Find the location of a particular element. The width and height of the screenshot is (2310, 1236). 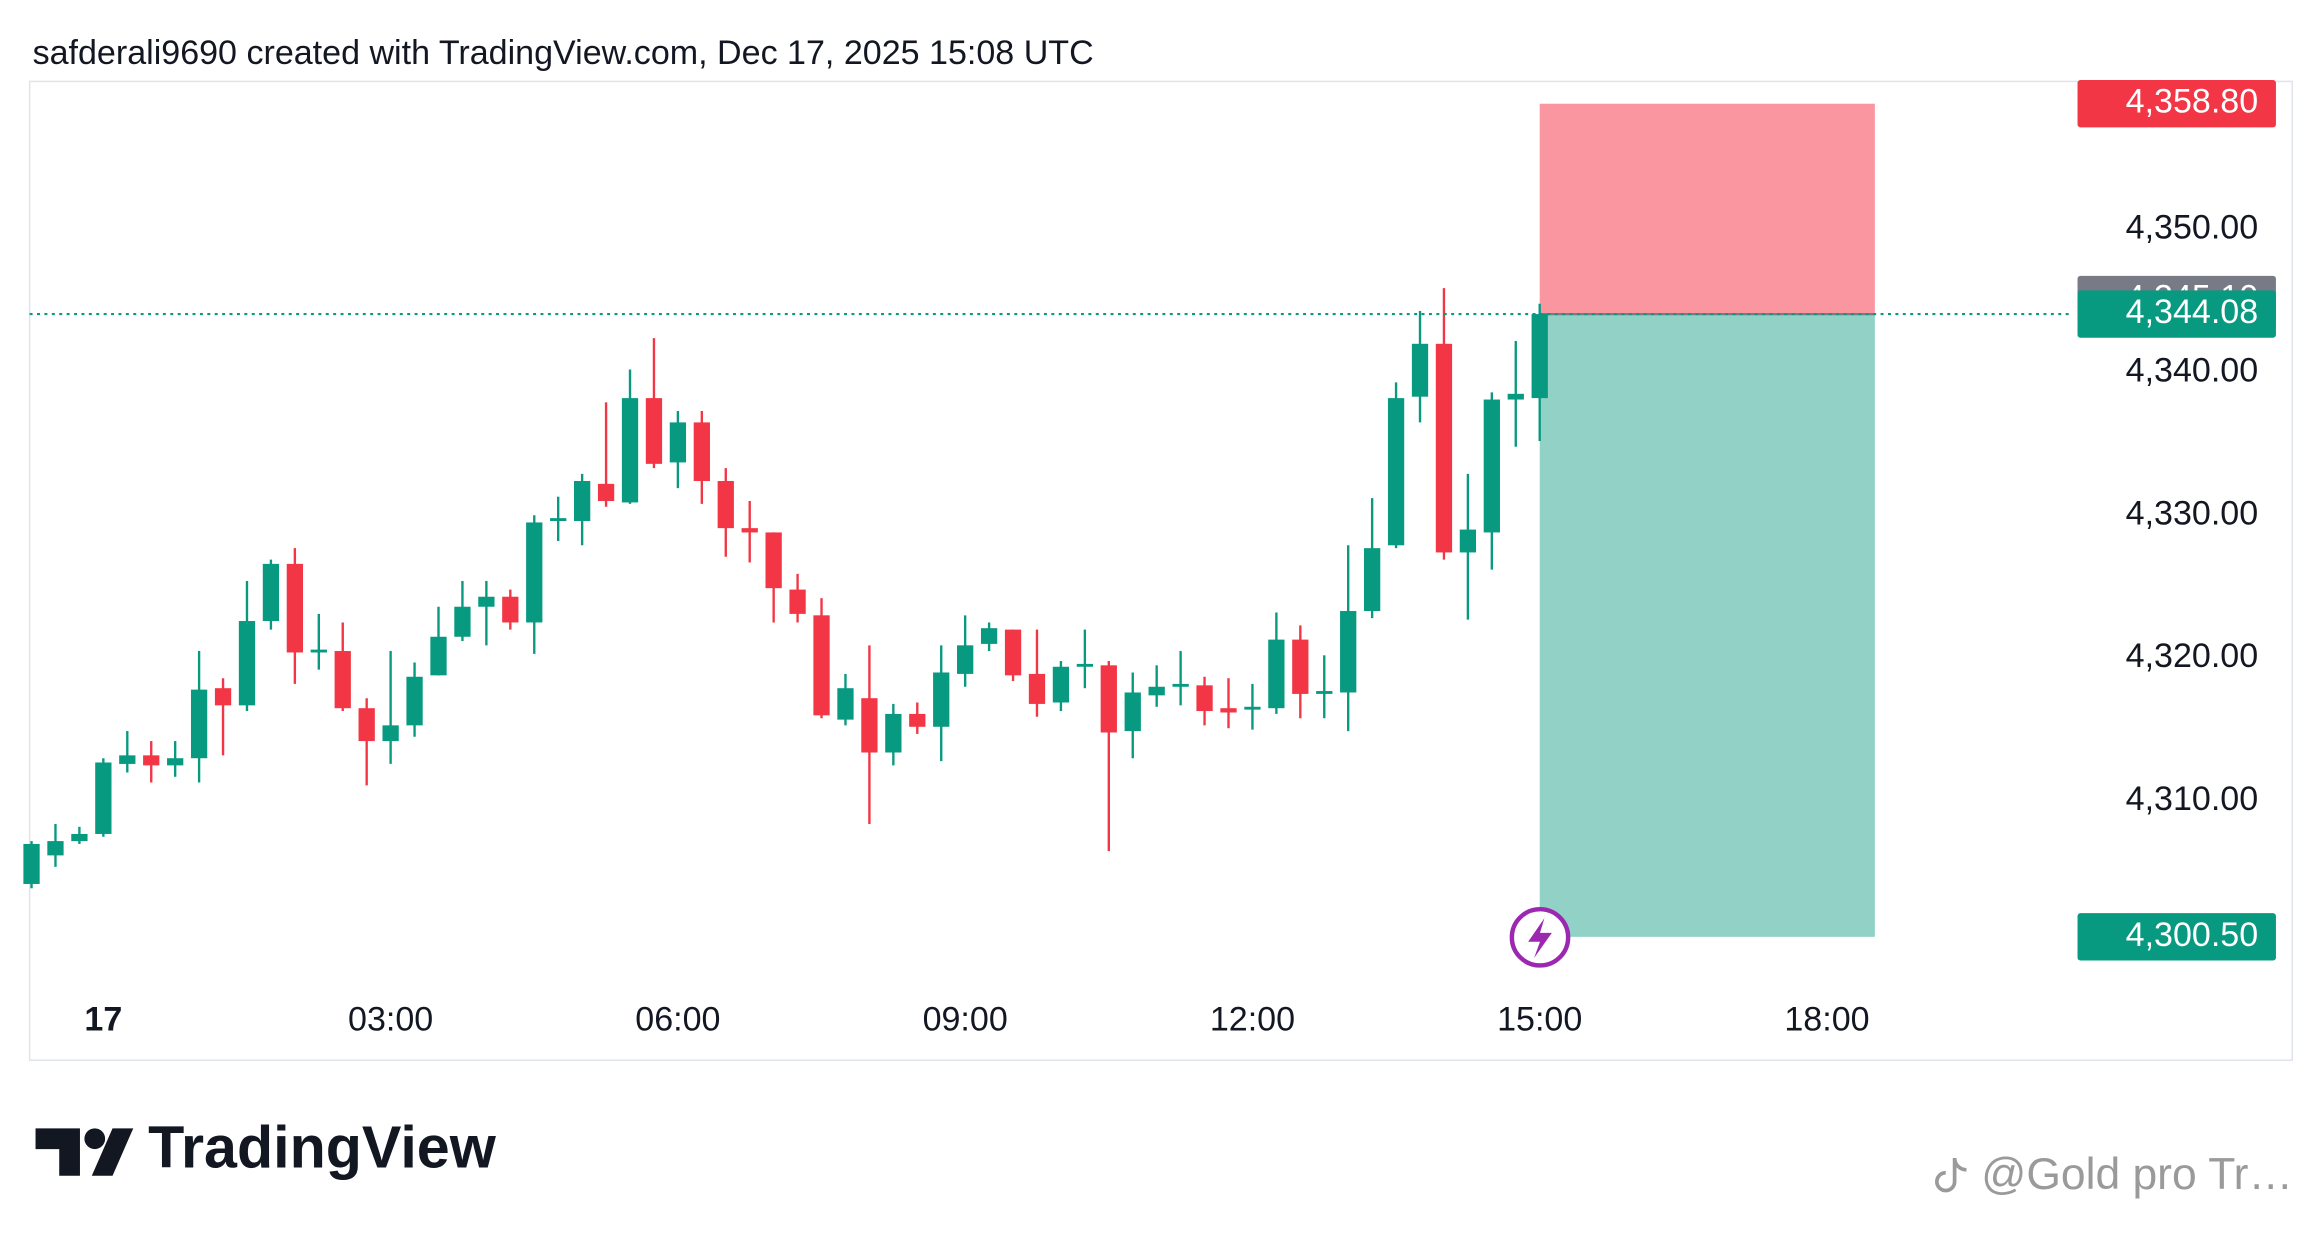

price-label: 4,300.50 is located at coordinates (2192, 935).